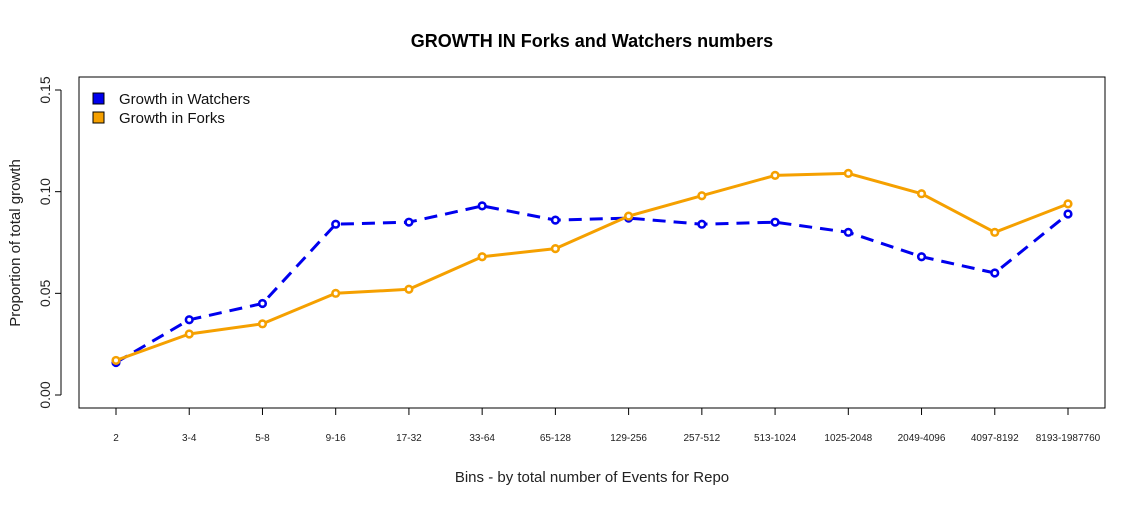 This screenshot has height=505, width=1147. I want to click on x-tick-label: 257-512, so click(701, 438).